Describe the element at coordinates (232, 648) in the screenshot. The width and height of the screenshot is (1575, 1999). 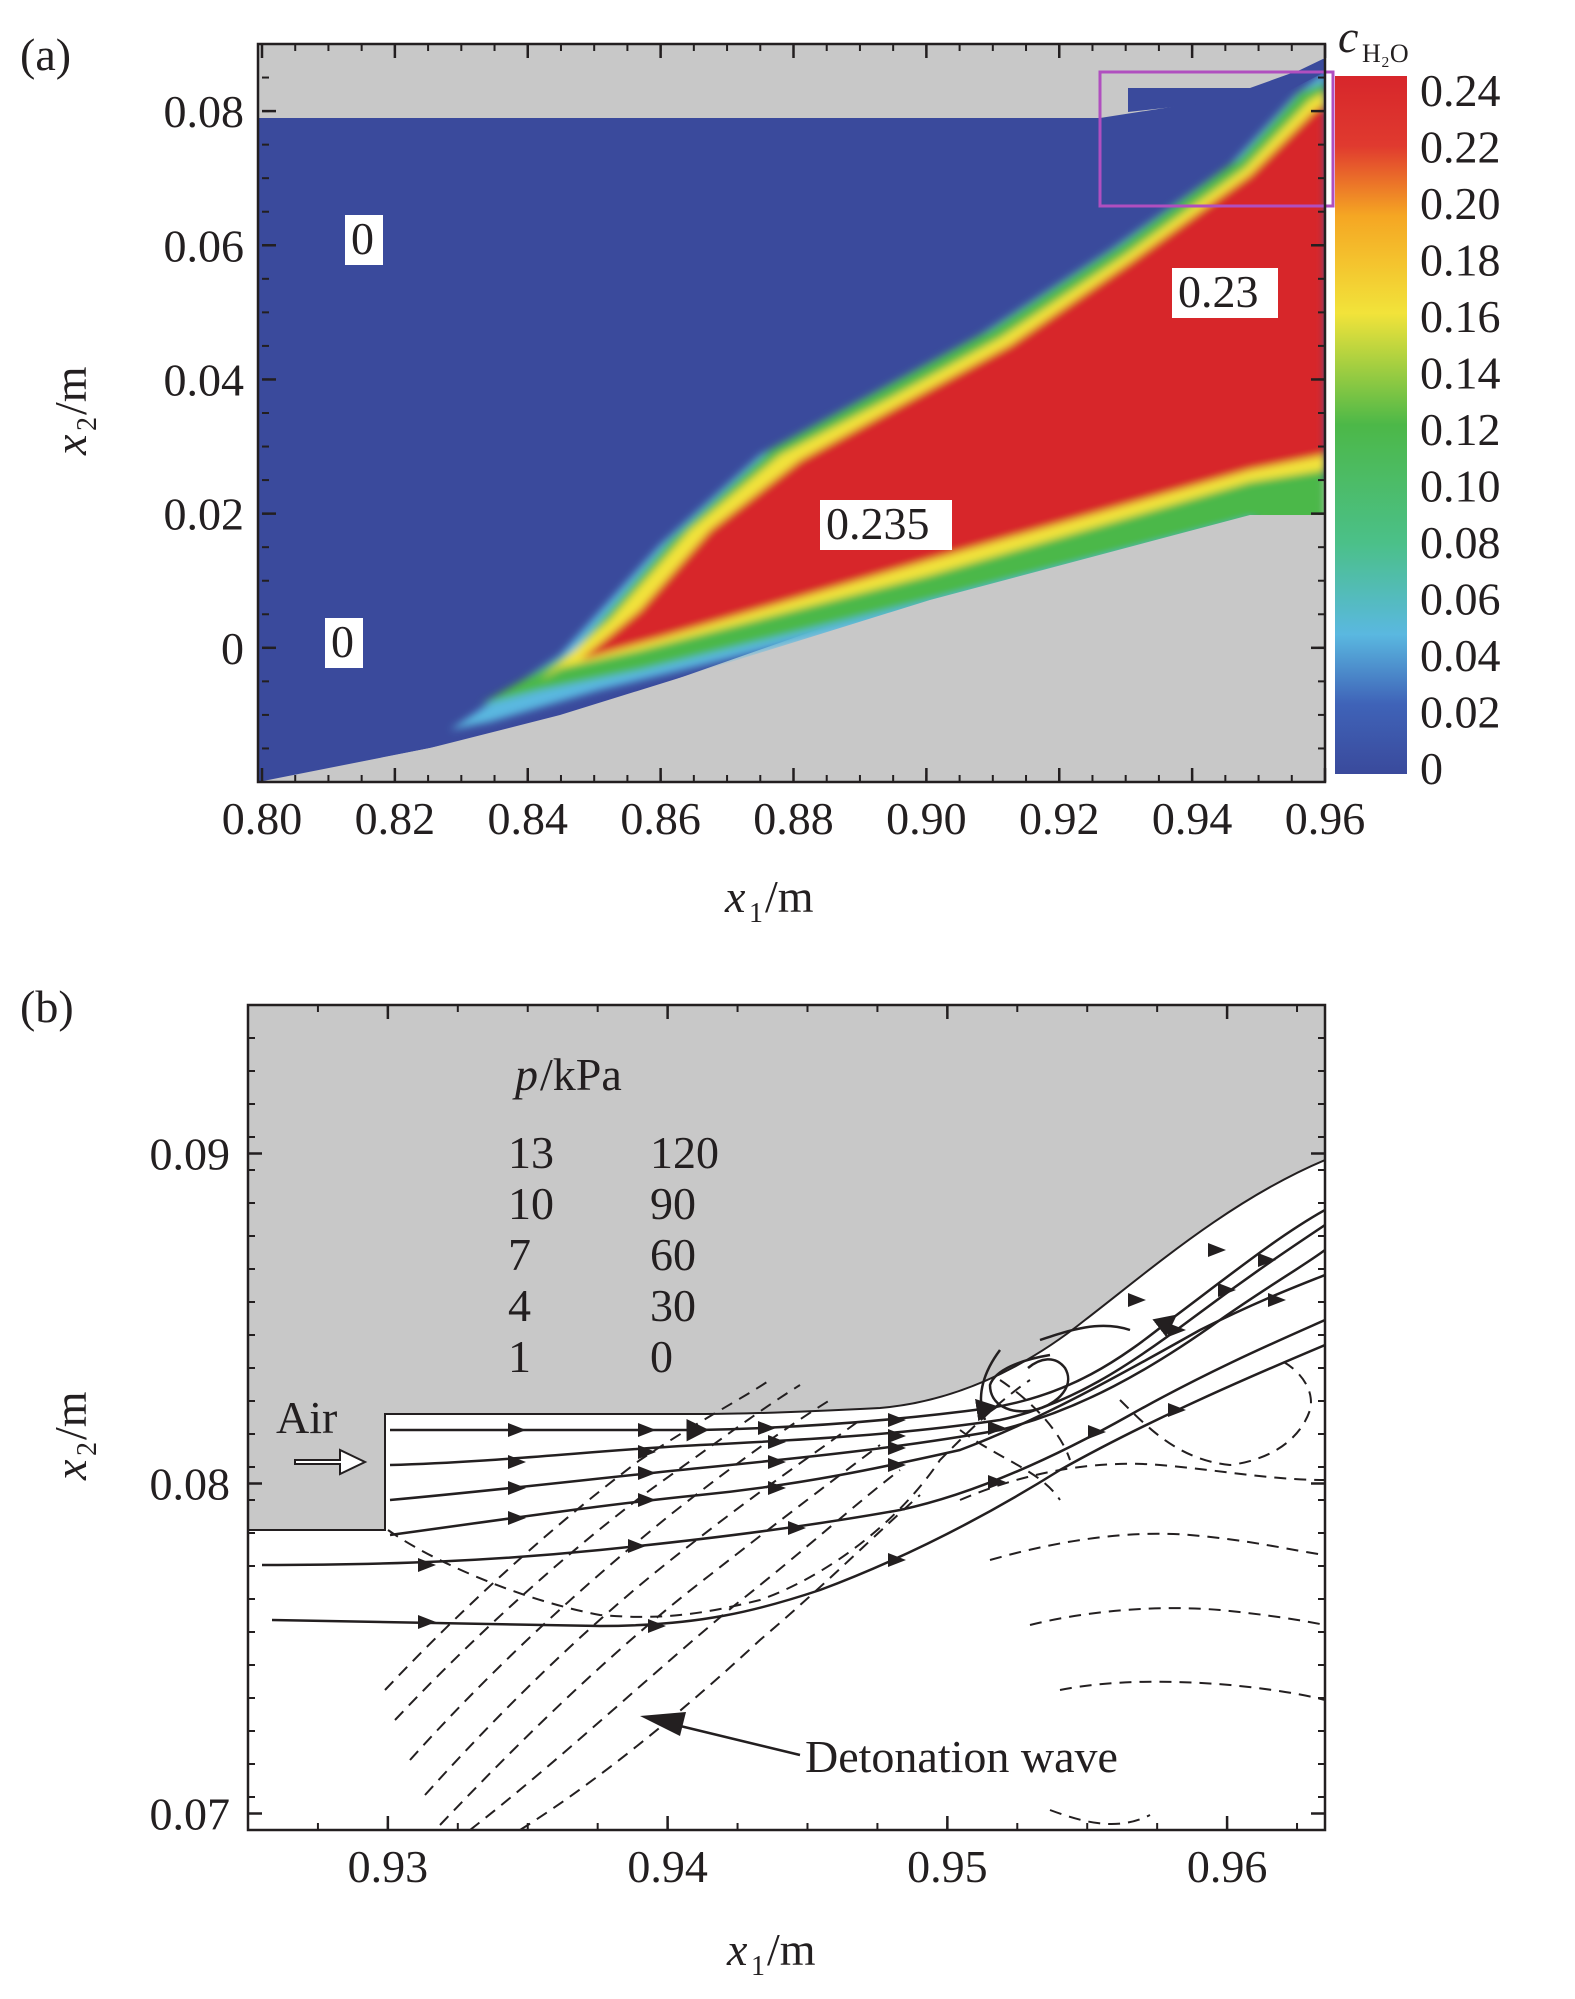
I see `panel-a-y-tick-label-4: 0` at that location.